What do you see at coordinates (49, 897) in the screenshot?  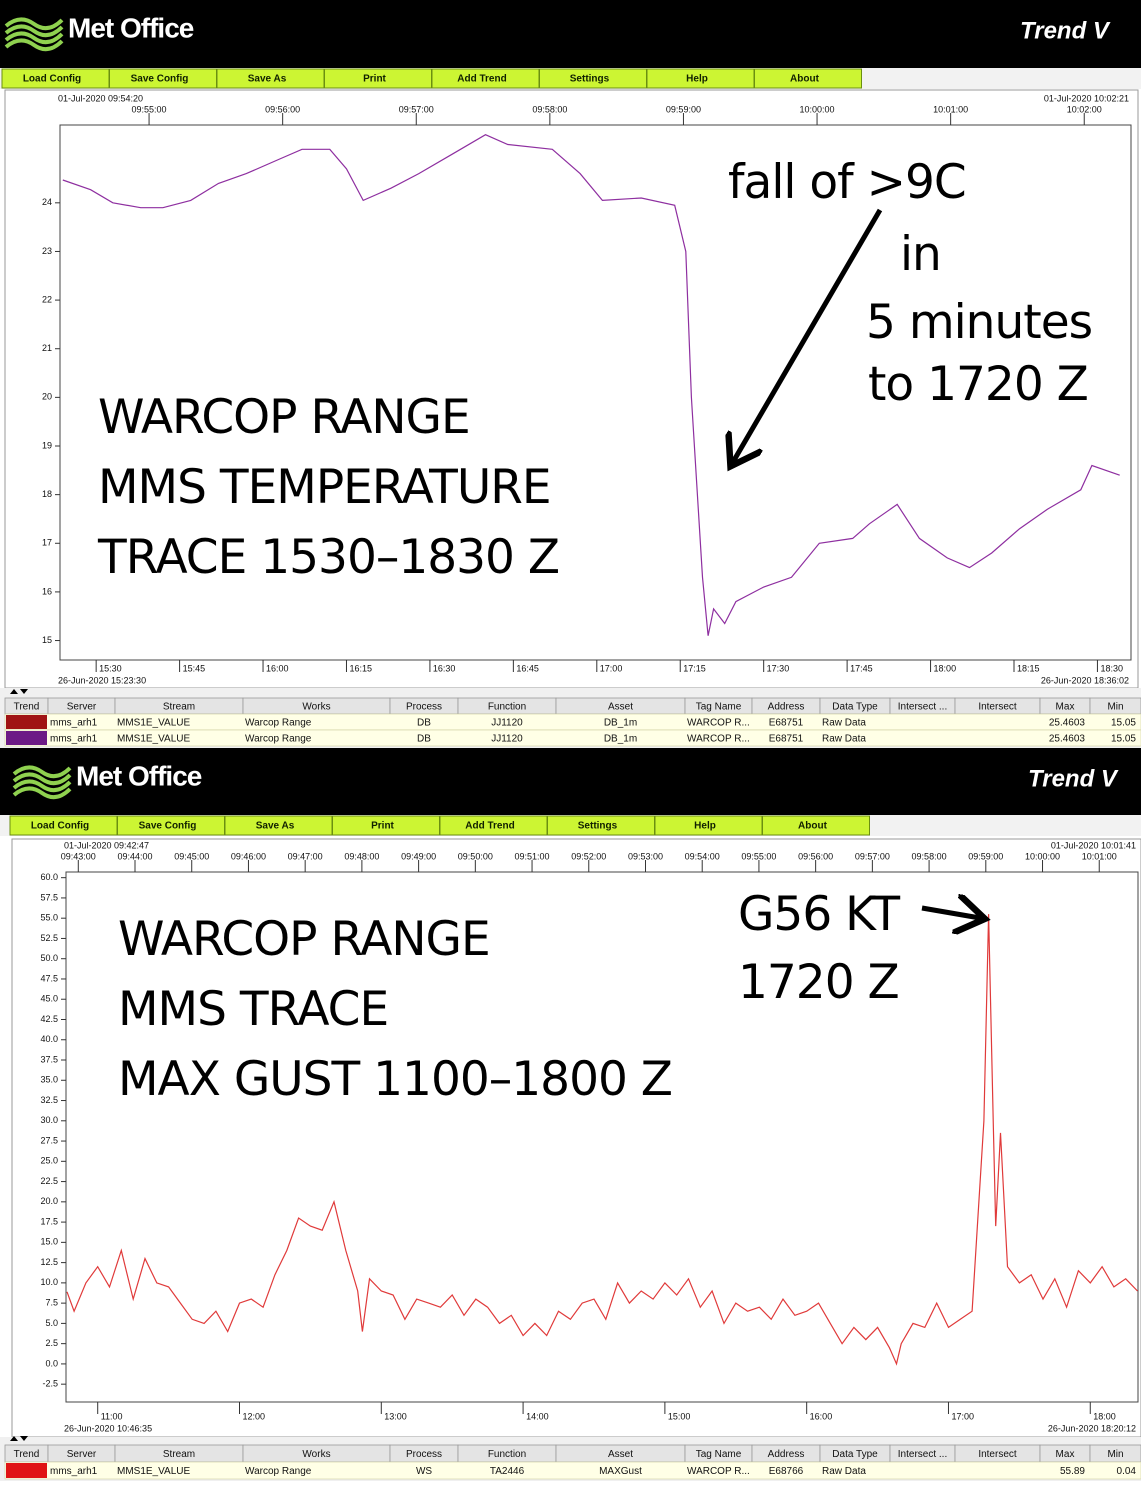 I see `y-tick-label: 57.5` at bounding box center [49, 897].